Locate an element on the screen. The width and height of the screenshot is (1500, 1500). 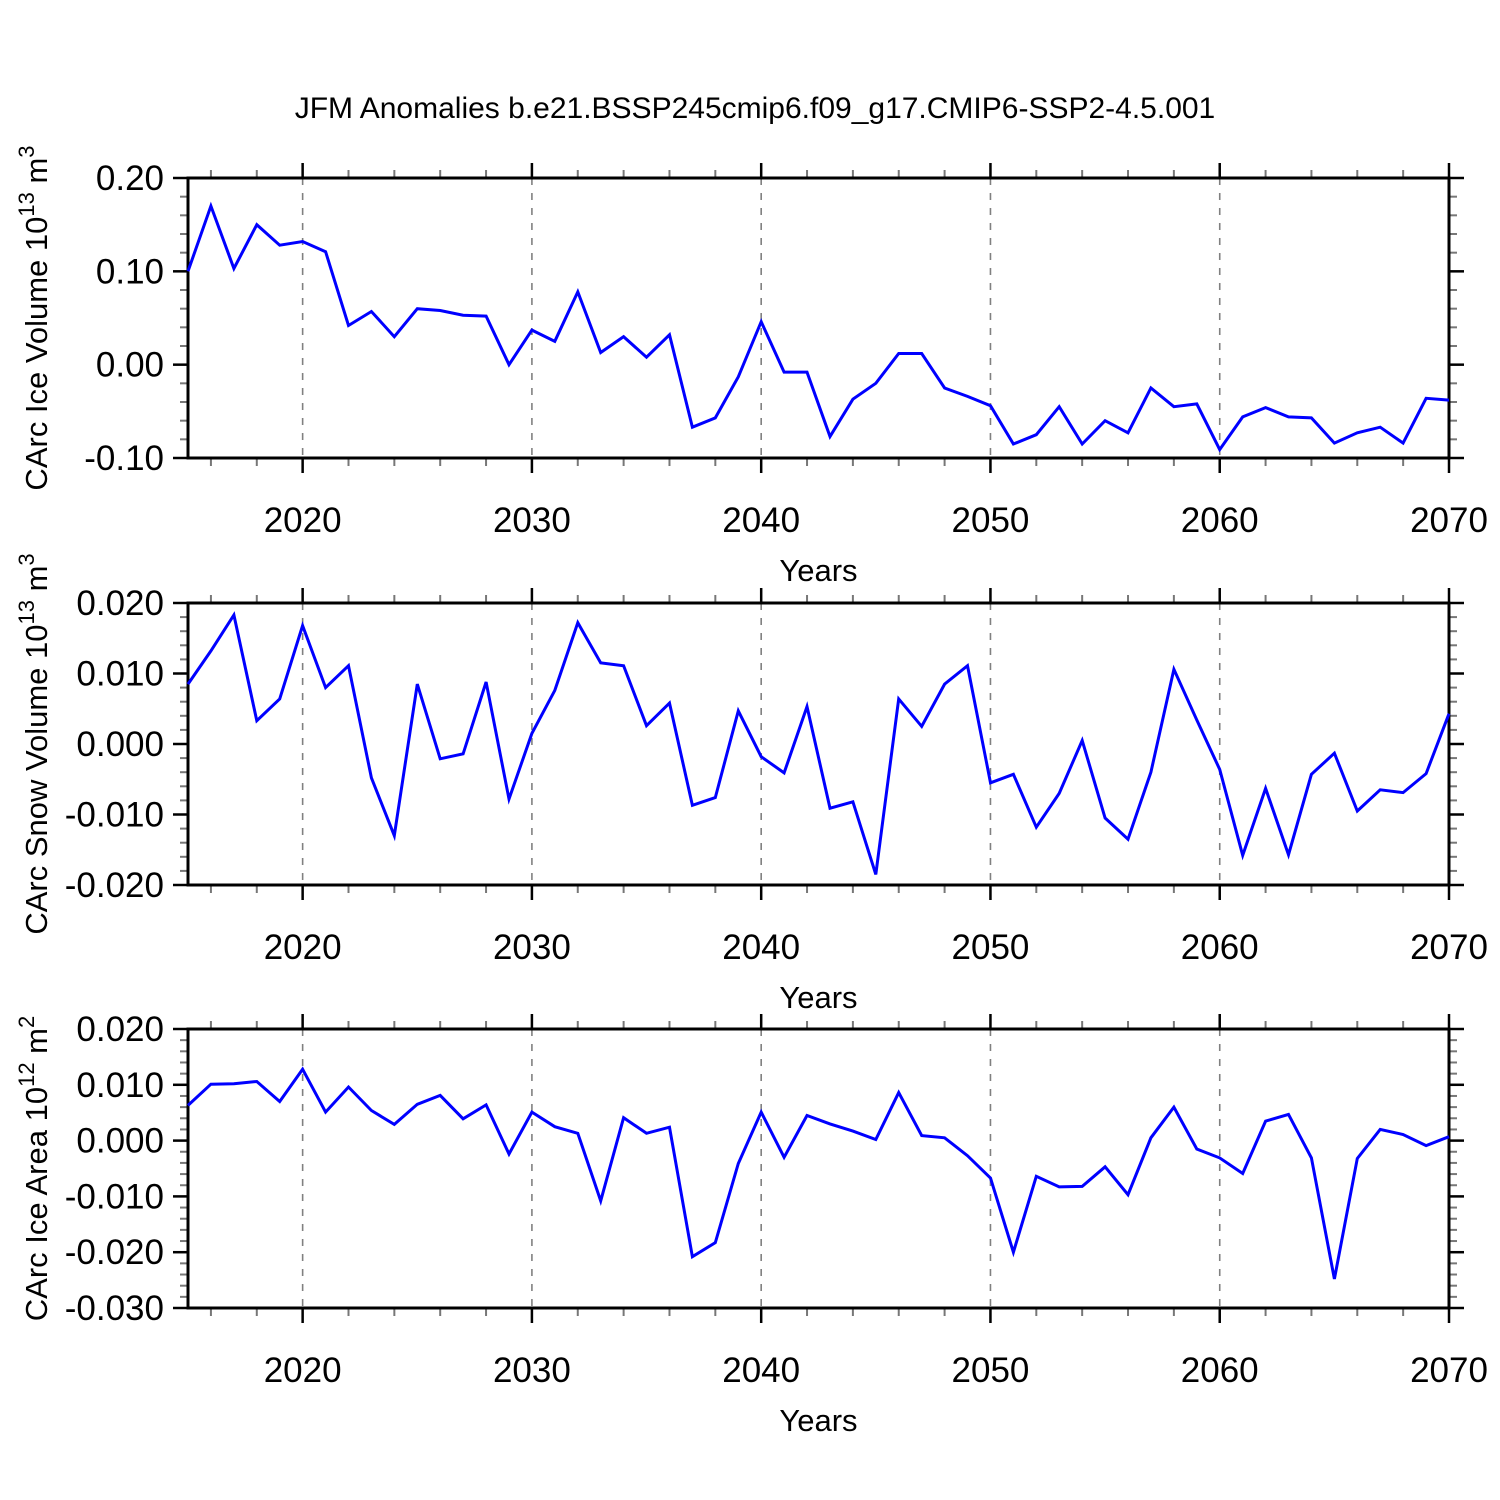
y-axis-title: CArc Ice Area 1012 m2 is located at coordinates (34, 1169).